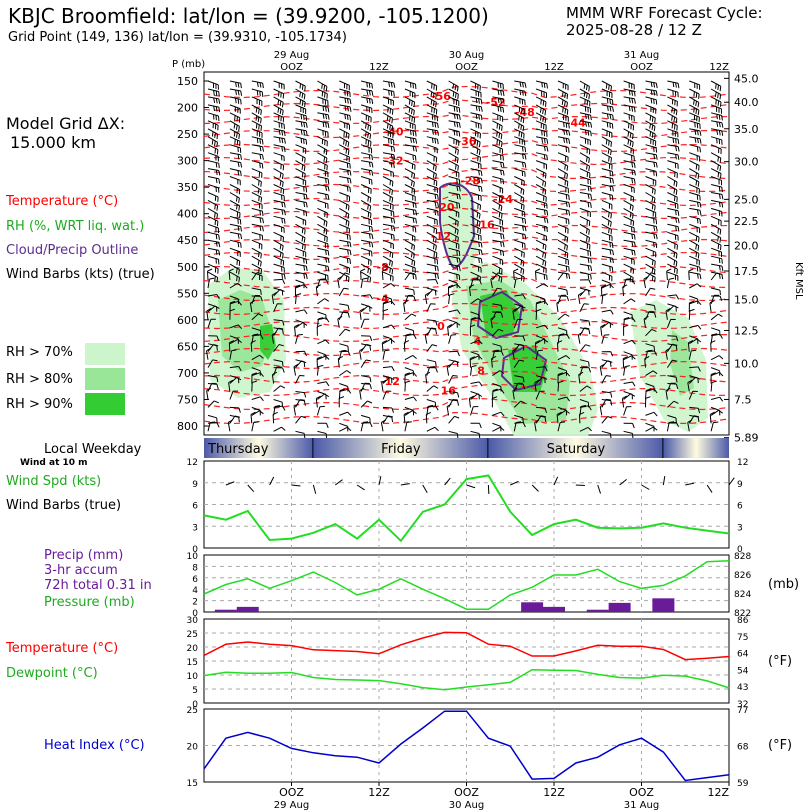 The image size is (810, 811). Describe the element at coordinates (75, 226) in the screenshot. I see `legend-rh: RH (%, WRT liq. wat.)` at that location.